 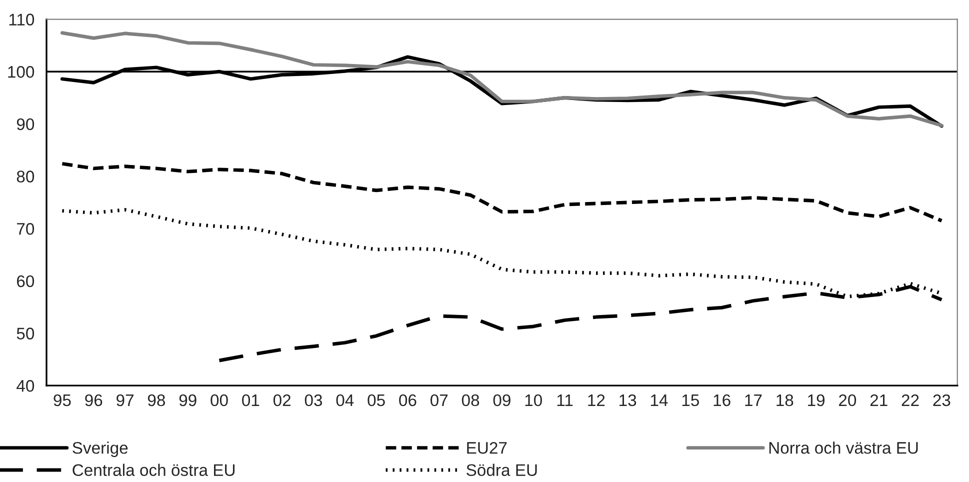 What do you see at coordinates (313, 400) in the screenshot?
I see `x-tick-label: 03` at bounding box center [313, 400].